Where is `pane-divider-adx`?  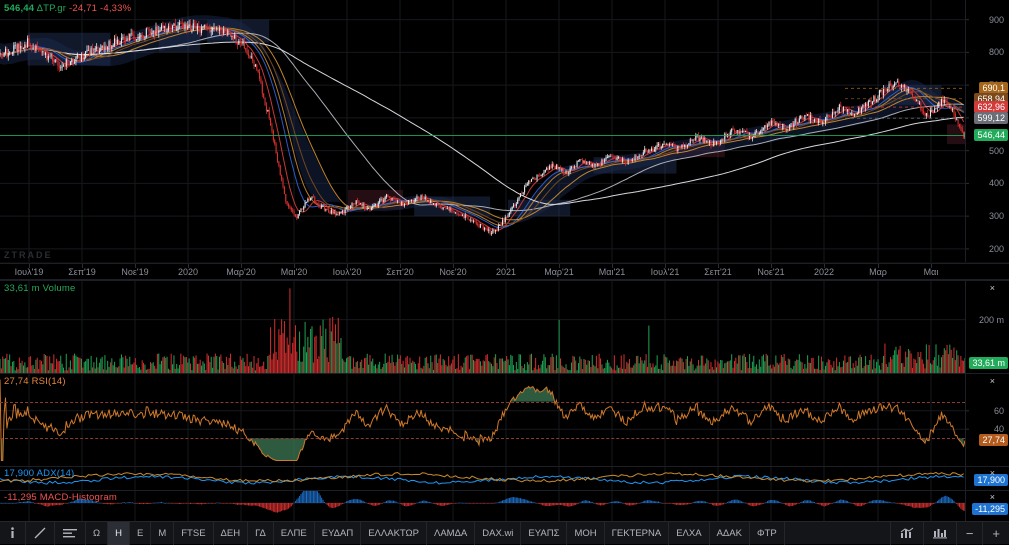
pane-divider-adx is located at coordinates (504, 466).